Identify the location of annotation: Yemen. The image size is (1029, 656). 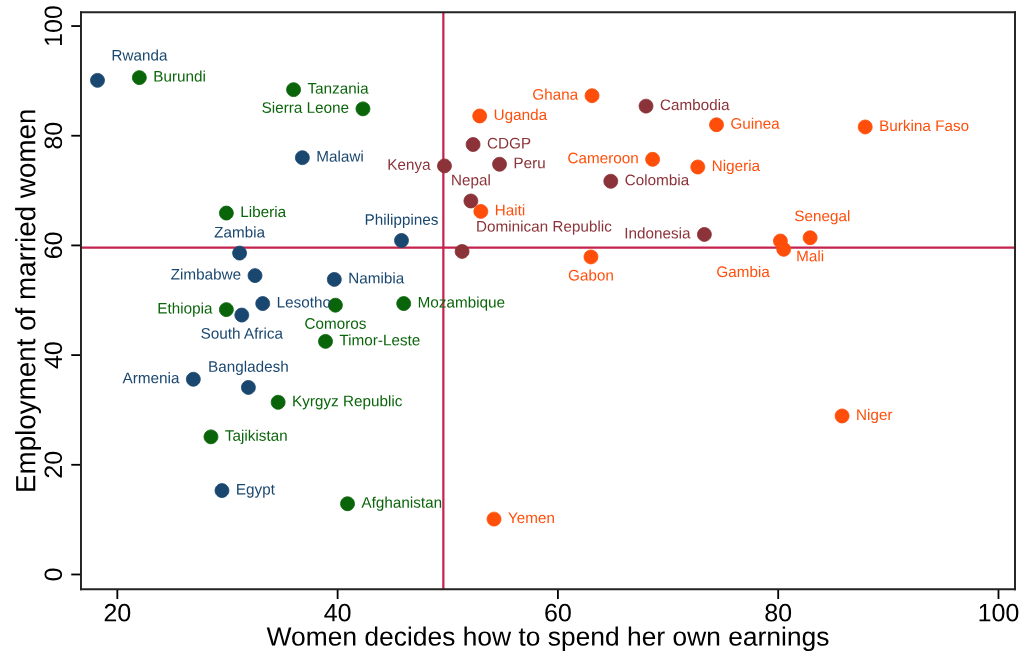
(531, 518).